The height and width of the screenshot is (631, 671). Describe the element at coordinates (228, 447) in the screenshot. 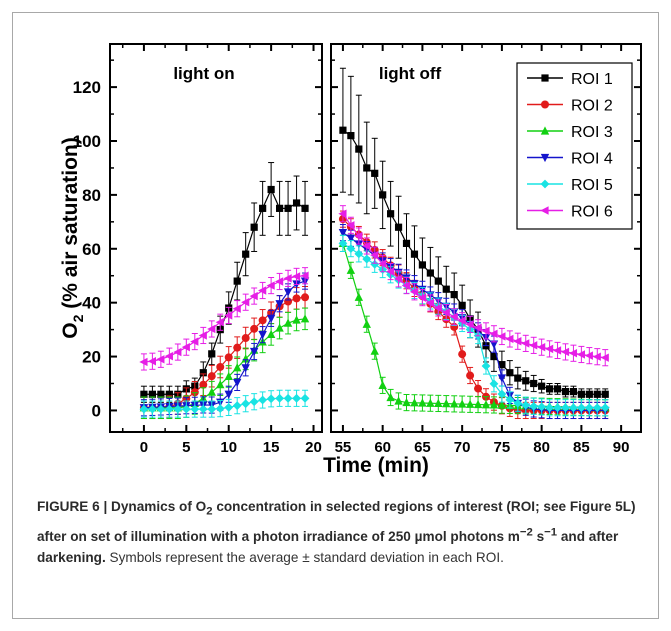

I see `x-tick-label: 10` at that location.